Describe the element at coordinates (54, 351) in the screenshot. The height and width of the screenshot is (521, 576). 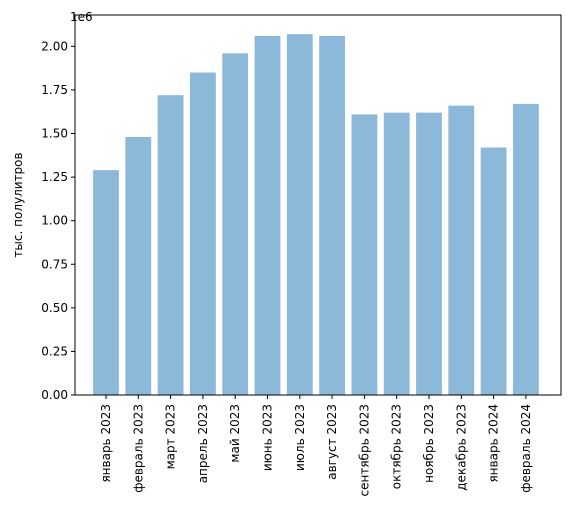
I see `y-tick-label: 0.25` at that location.